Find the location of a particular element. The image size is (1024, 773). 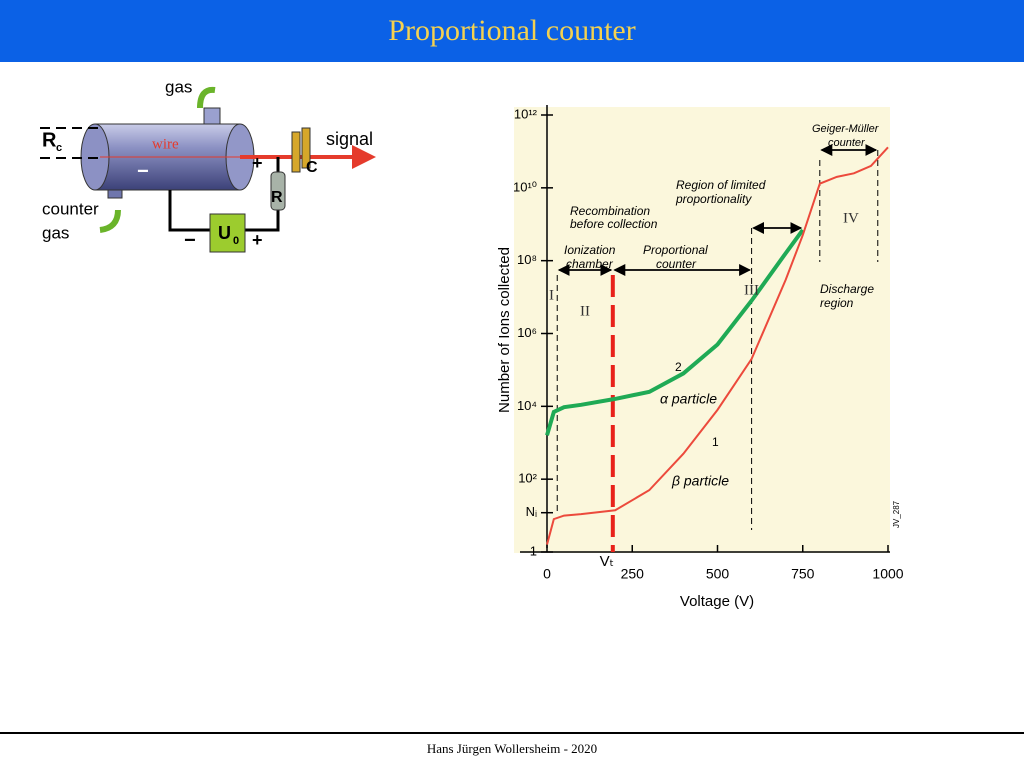

y-tick-label: Nᵢ is located at coordinates (531, 511).